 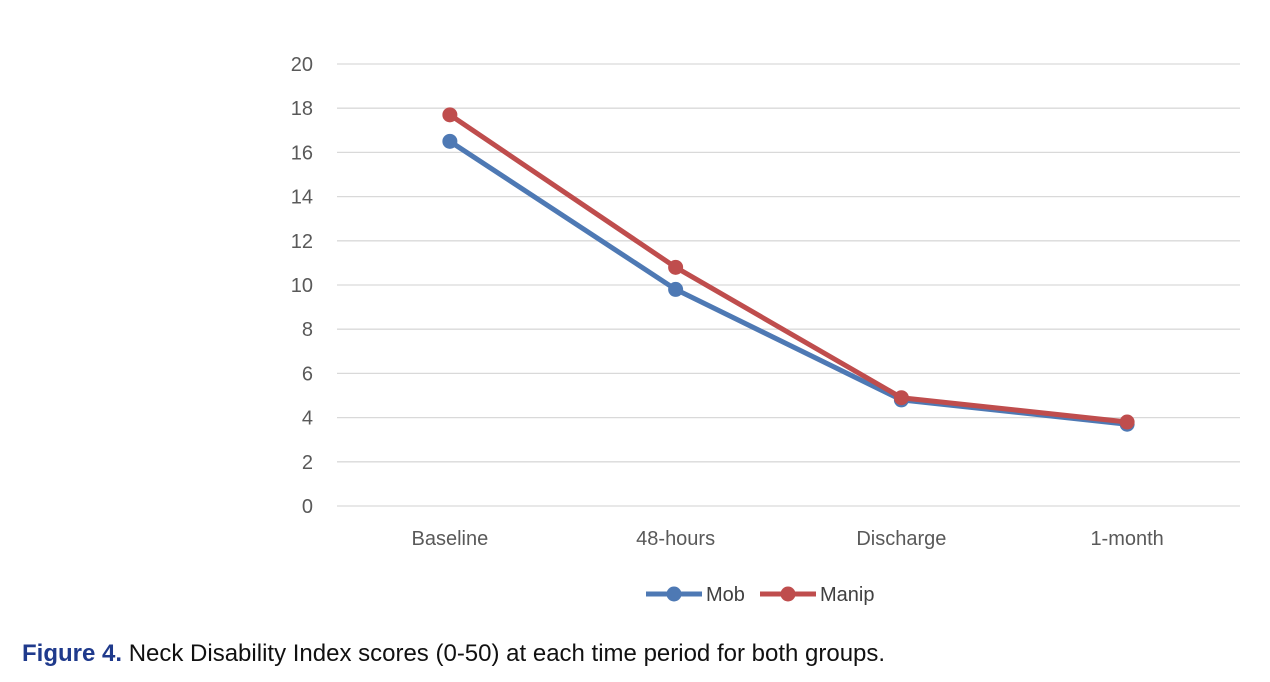 I want to click on data-point-mob-baseline, so click(x=450, y=141).